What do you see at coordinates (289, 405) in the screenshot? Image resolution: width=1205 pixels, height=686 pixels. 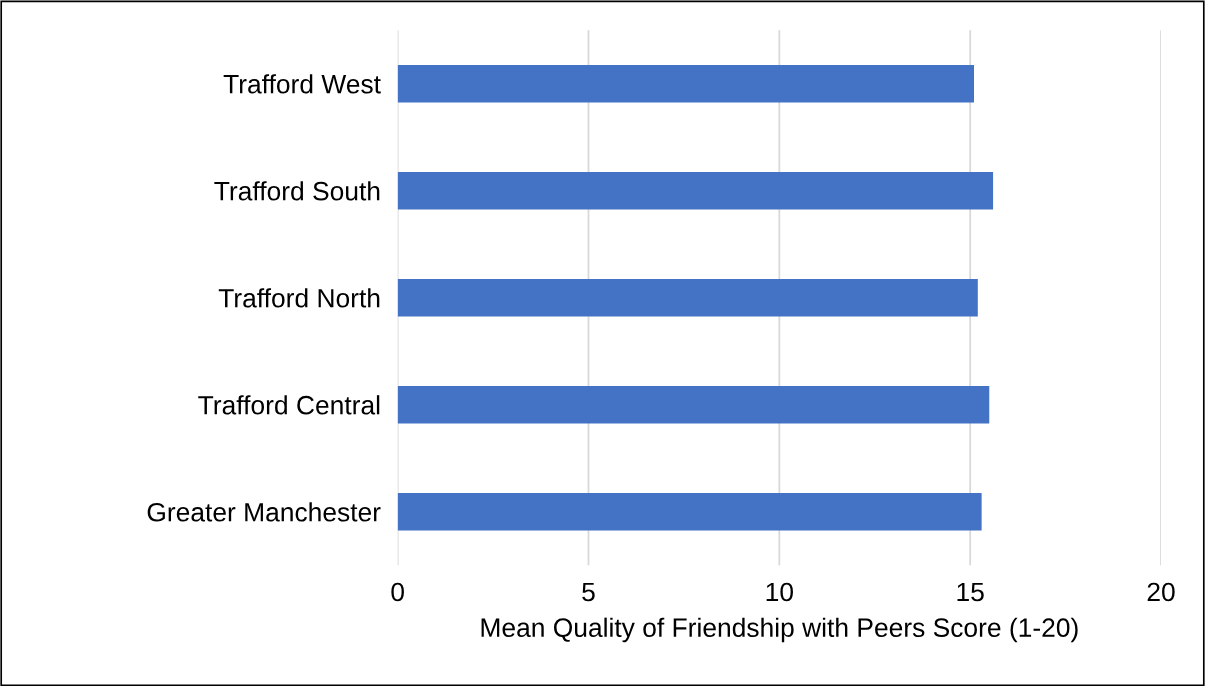 I see `y-tick-label: Trafford Central` at bounding box center [289, 405].